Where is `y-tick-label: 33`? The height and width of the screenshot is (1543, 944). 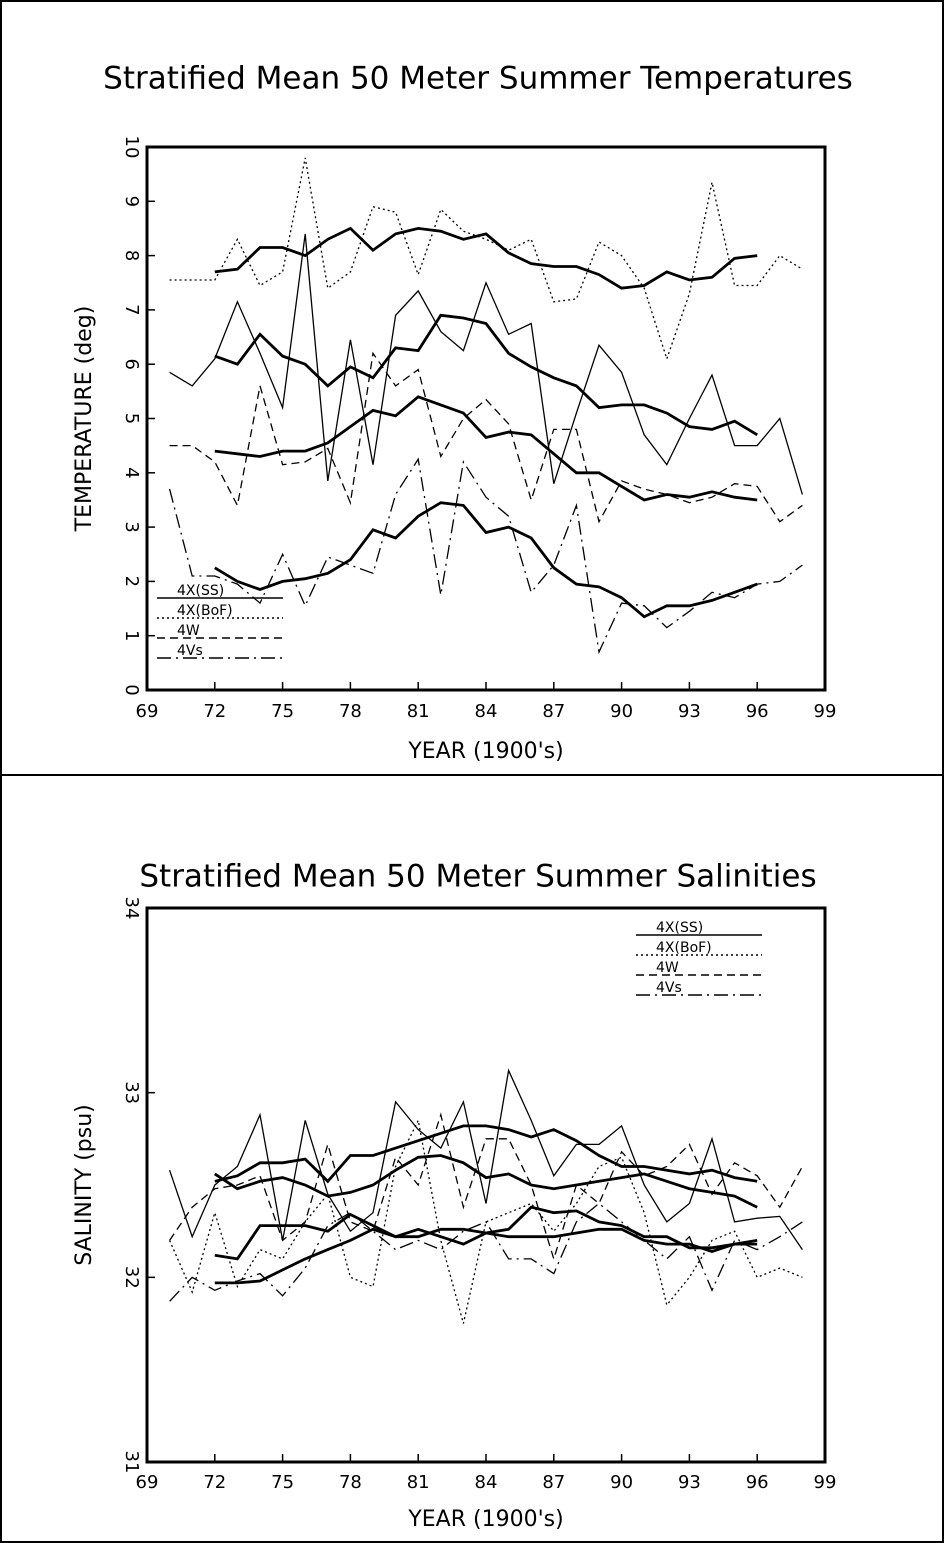
y-tick-label: 33 is located at coordinates (131, 1092).